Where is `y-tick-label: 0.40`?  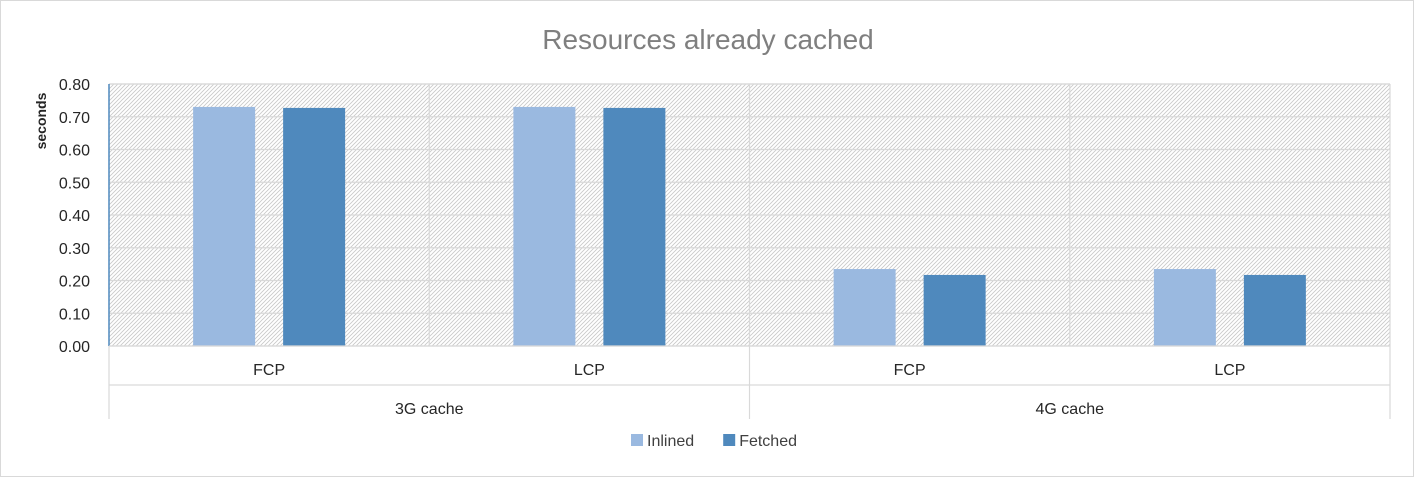 y-tick-label: 0.40 is located at coordinates (74, 216).